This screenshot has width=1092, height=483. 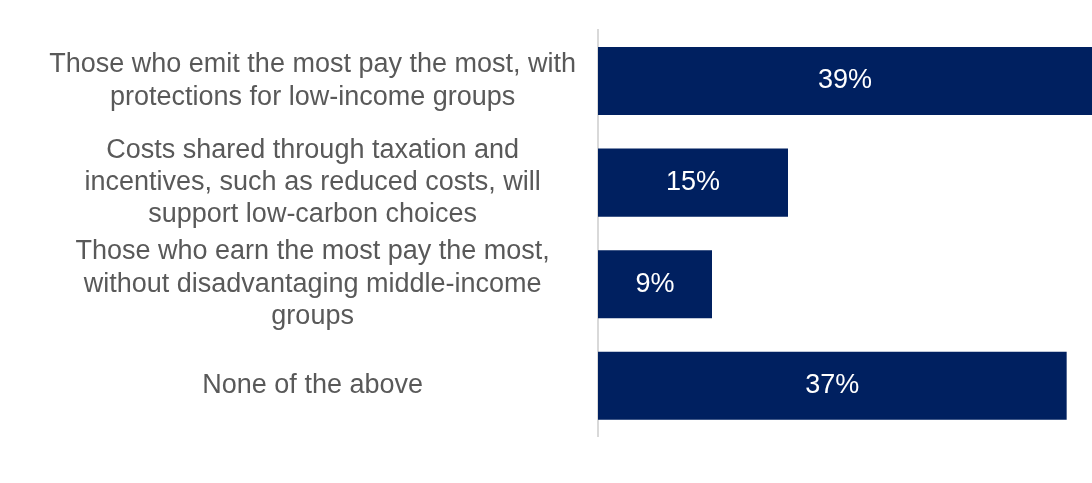 I want to click on data-label: 15%, so click(x=693, y=181).